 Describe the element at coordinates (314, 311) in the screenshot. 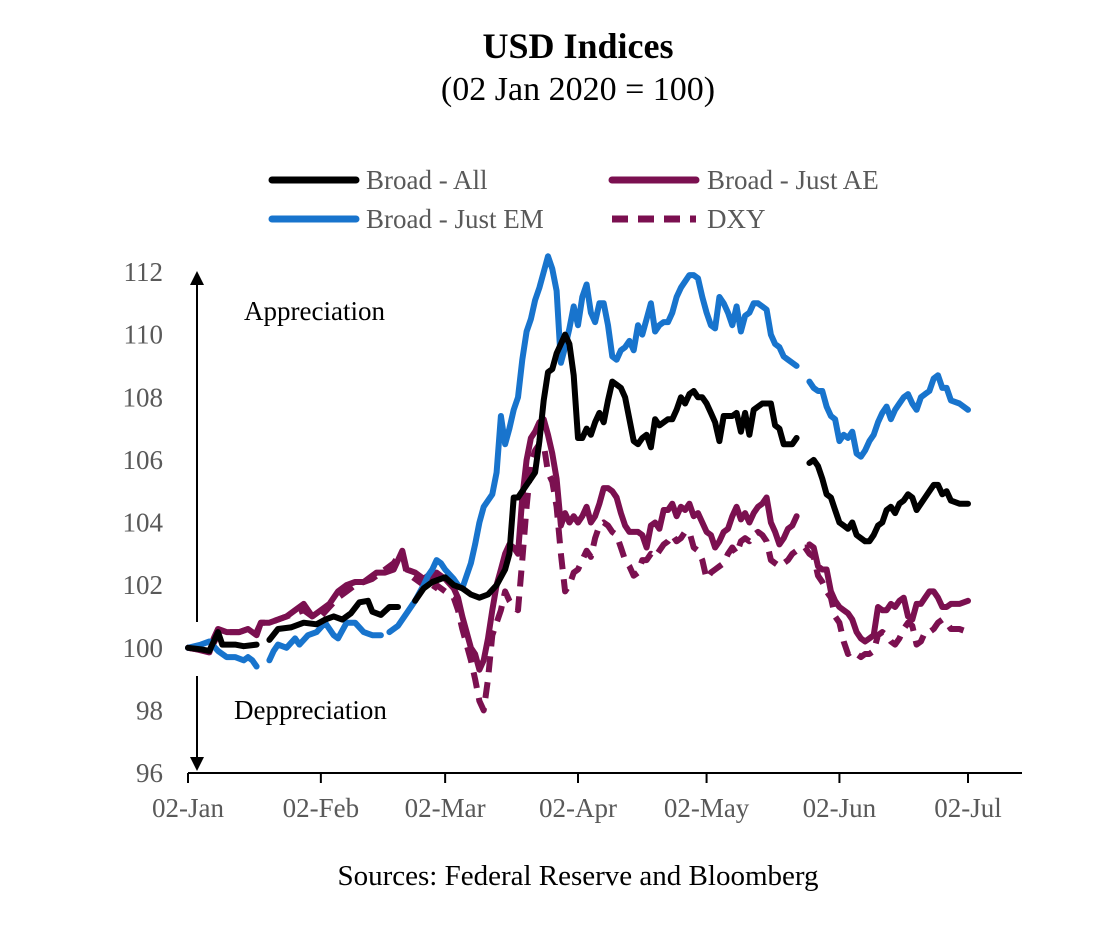

I see `appreciation-label: Appreciation` at that location.